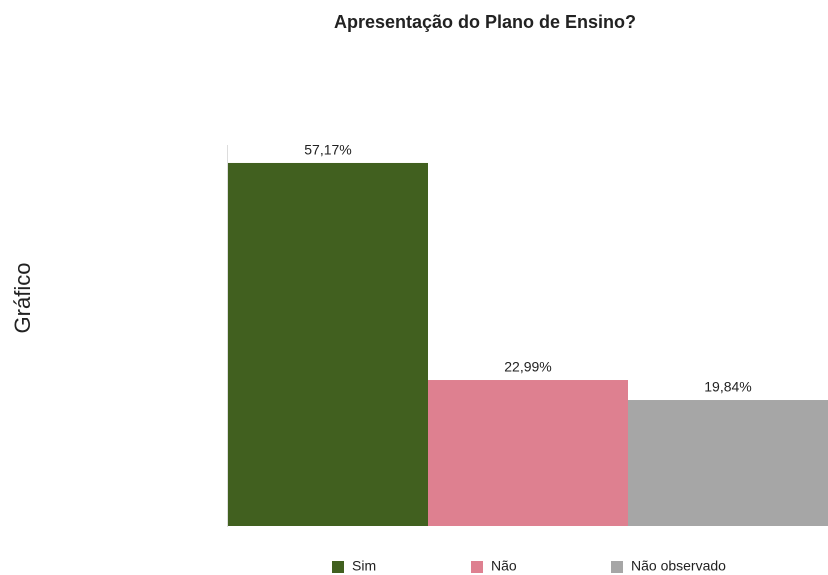 Image resolution: width=828 pixels, height=575 pixels. I want to click on y-axis-label: Gráfico, so click(22, 298).